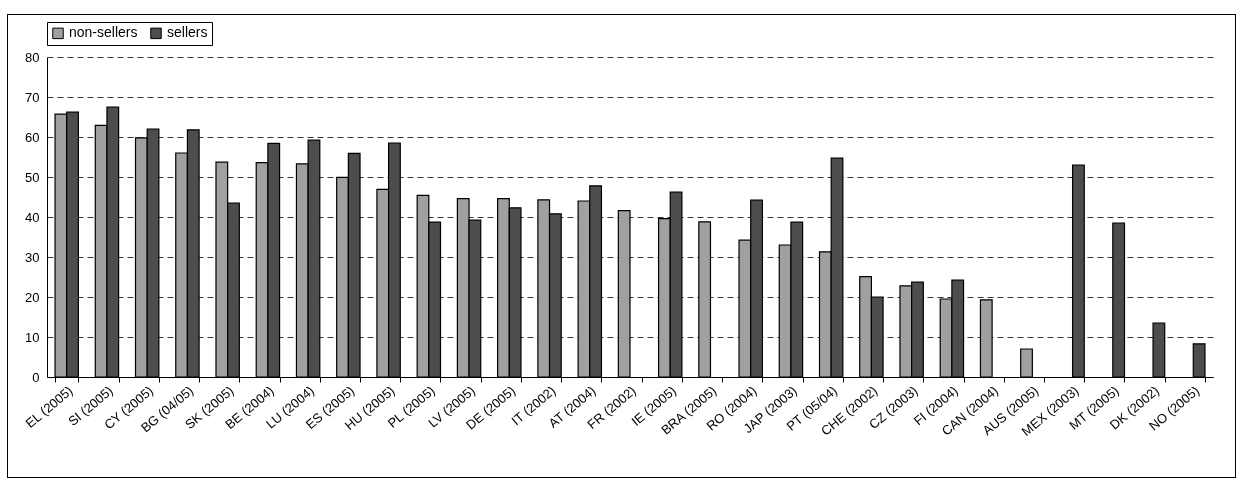 The height and width of the screenshot is (480, 1238). Describe the element at coordinates (36, 377) in the screenshot. I see `y-tick-label: 0` at that location.